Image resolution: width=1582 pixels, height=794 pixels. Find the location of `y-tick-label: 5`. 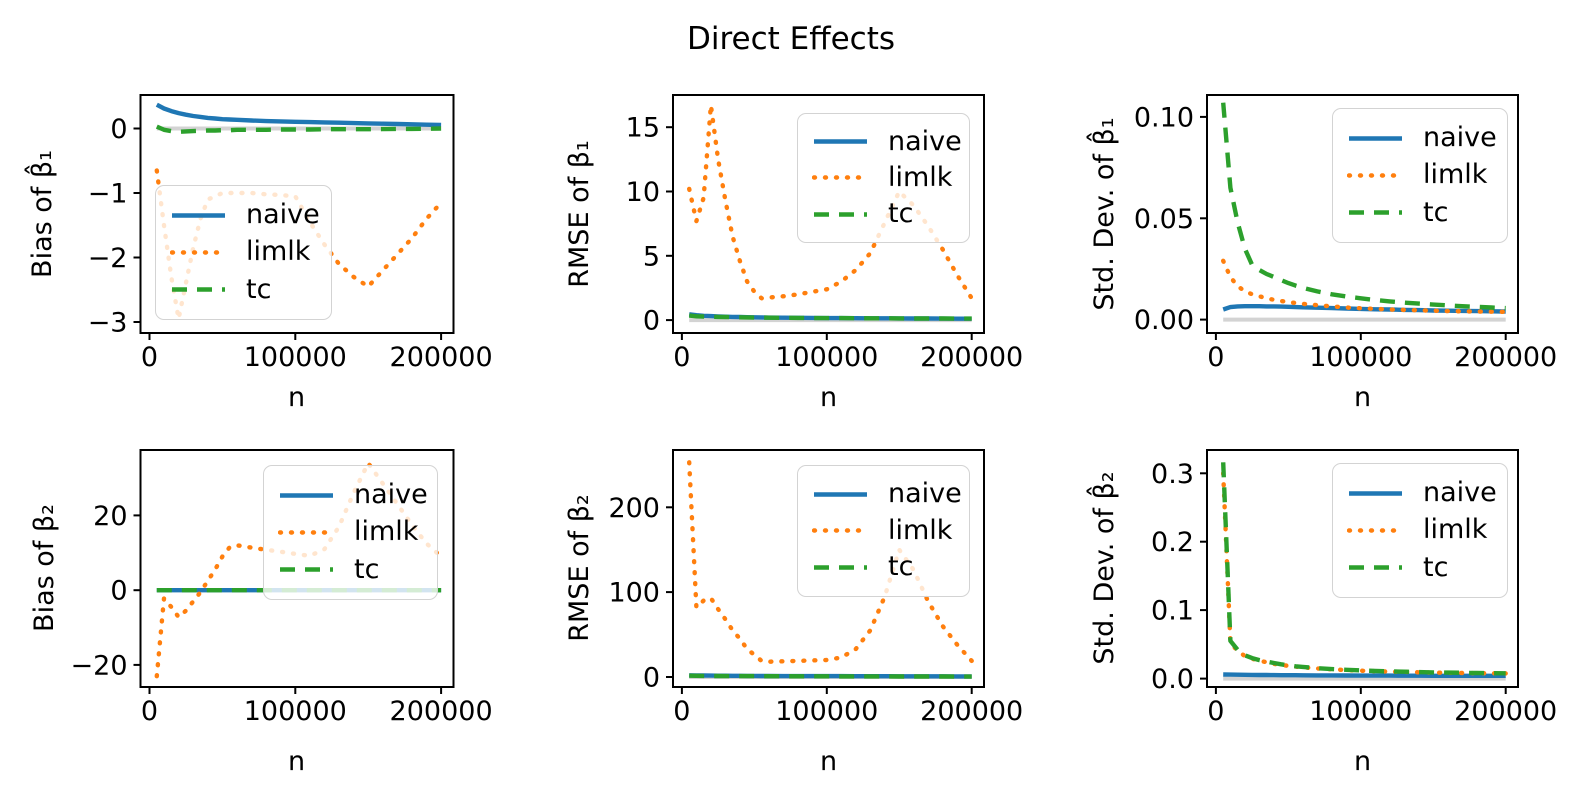

y-tick-label: 5 is located at coordinates (651, 256).